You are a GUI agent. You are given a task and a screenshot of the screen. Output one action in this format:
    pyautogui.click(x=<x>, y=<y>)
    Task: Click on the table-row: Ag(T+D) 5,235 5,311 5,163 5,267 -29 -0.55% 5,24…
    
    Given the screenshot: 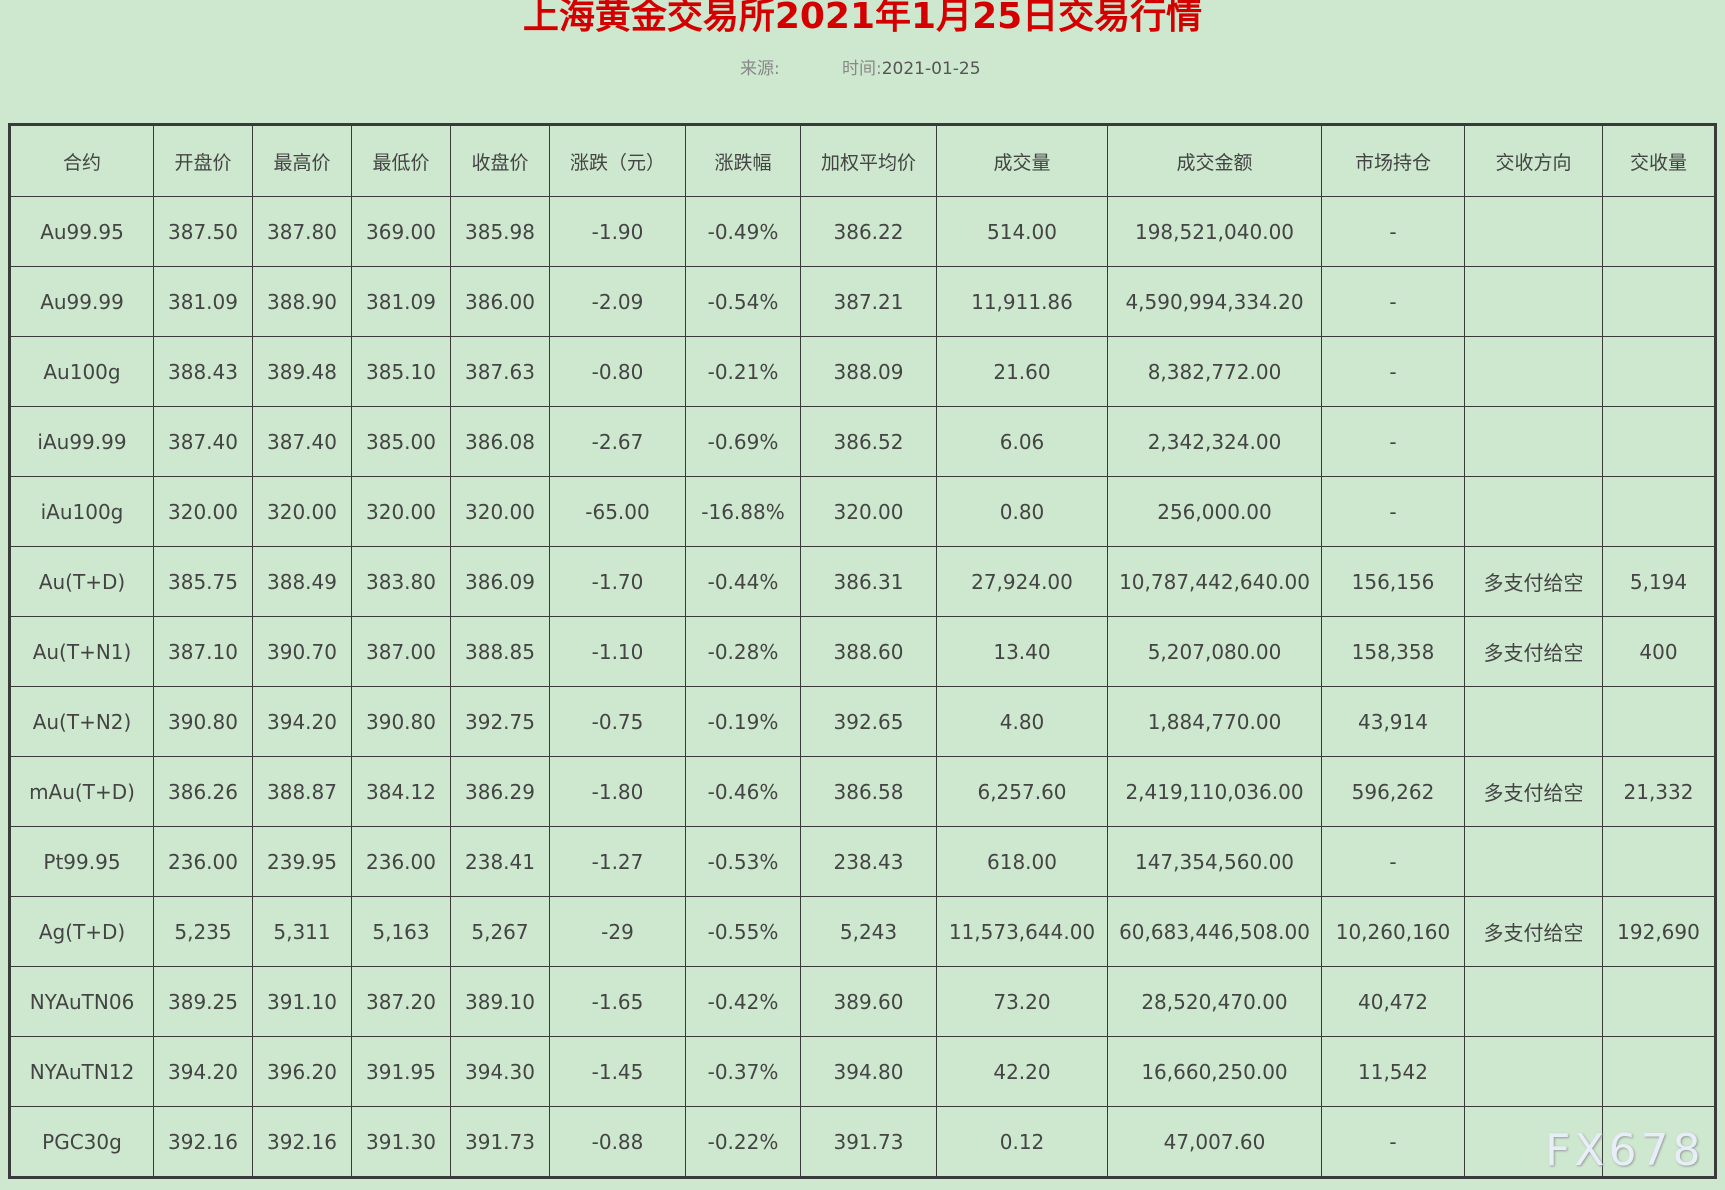 What is the action you would take?
    pyautogui.click(x=862, y=931)
    